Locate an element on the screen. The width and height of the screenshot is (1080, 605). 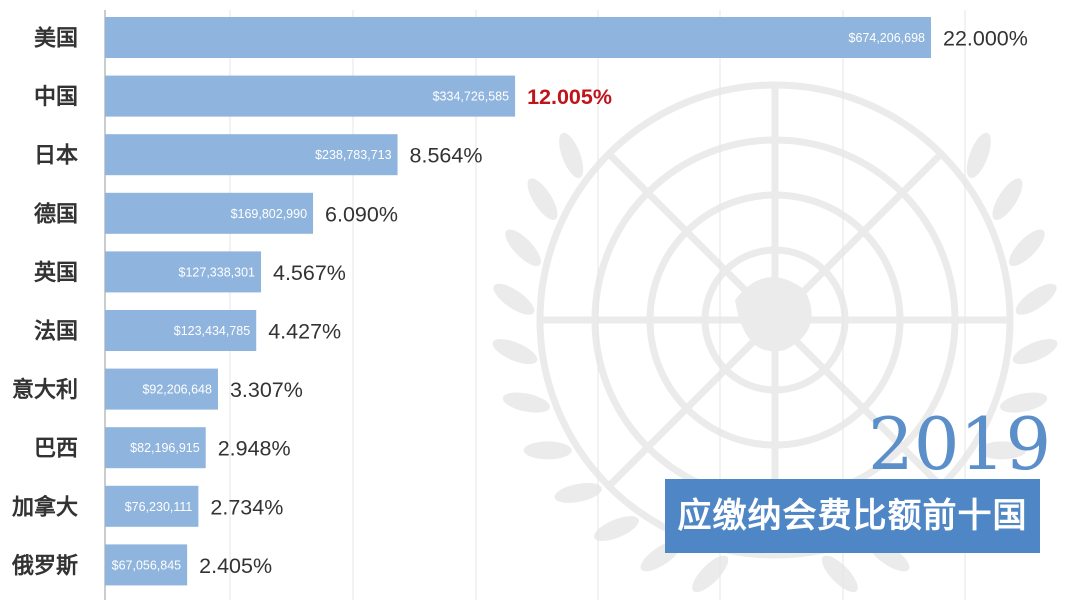
bar-value-label: $127,338,301 is located at coordinates (217, 272).